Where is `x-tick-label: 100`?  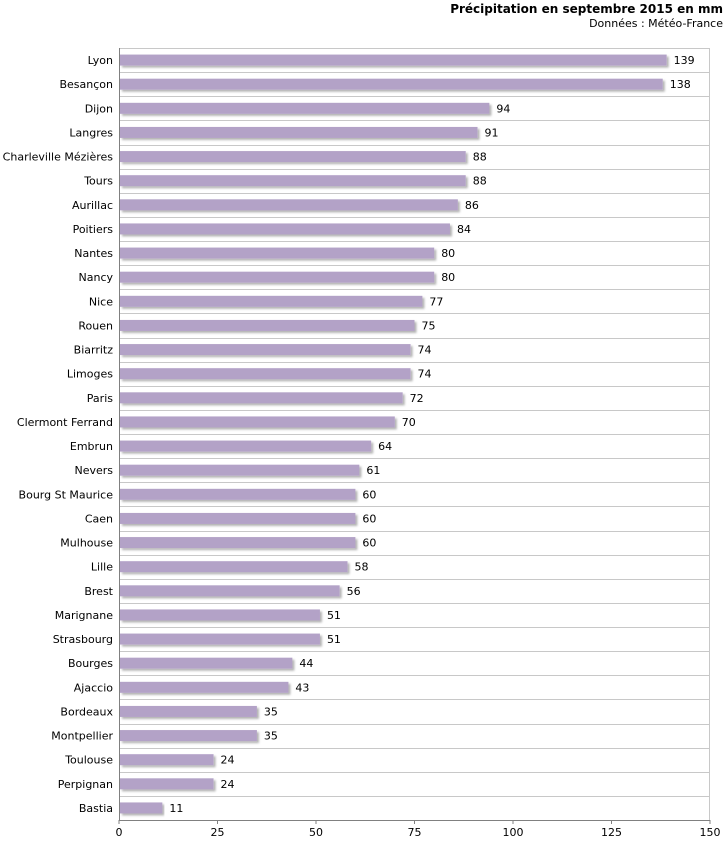 x-tick-label: 100 is located at coordinates (513, 832).